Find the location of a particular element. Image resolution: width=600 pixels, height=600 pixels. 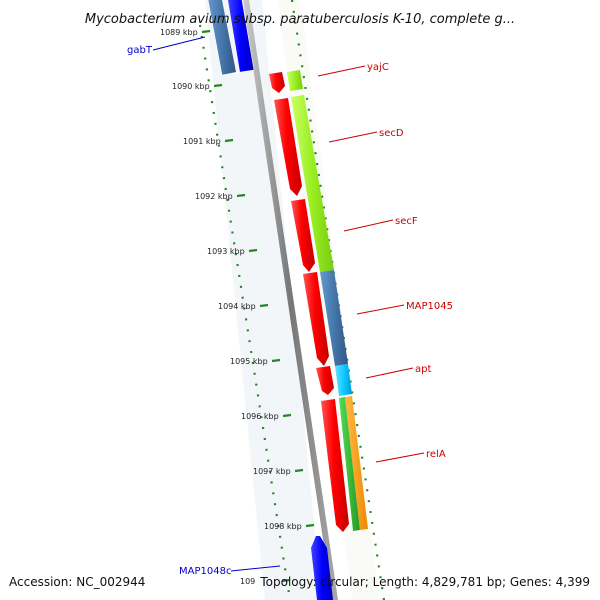

gabT-gene-steel is located at coordinates (222, 37).